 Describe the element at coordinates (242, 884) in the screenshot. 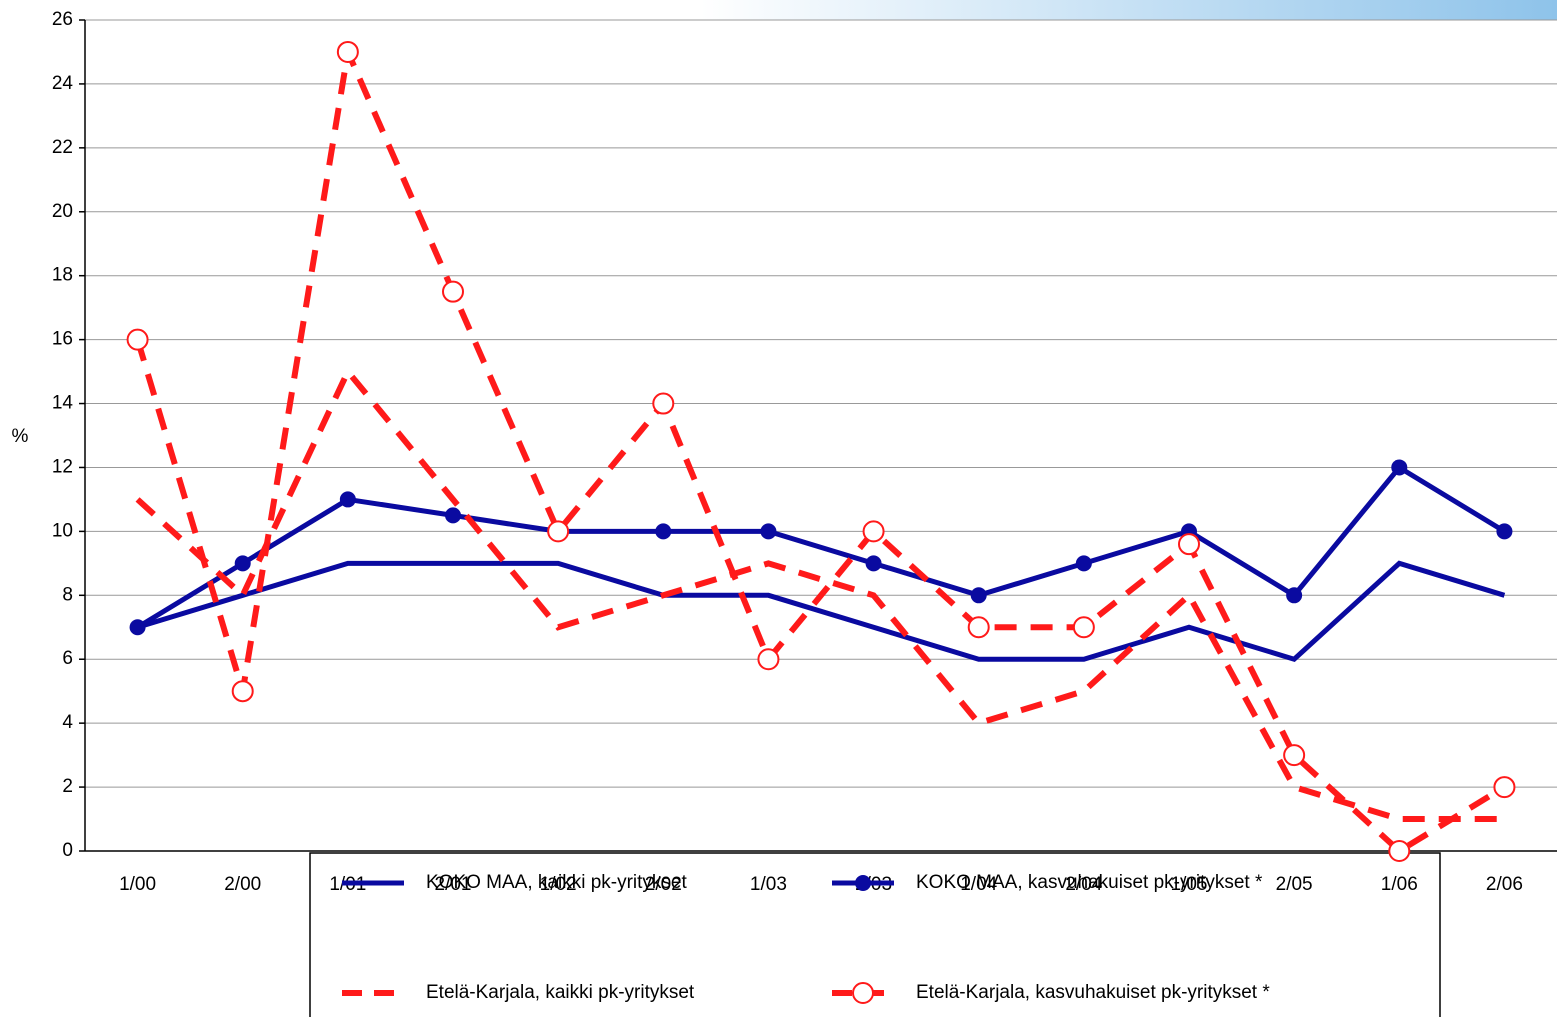

I see `x-tick-label: 2/00` at that location.